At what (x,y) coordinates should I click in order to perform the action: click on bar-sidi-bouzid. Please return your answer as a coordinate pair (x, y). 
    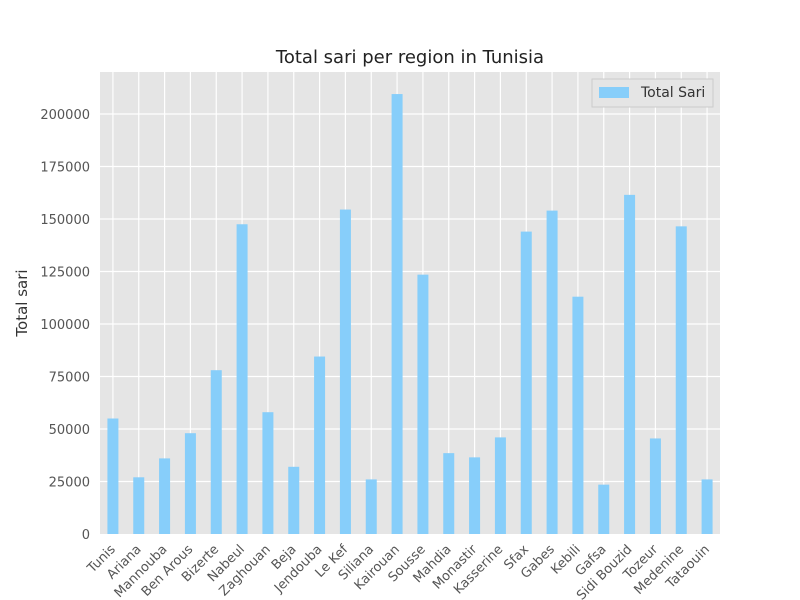
    Looking at the image, I should click on (630, 364).